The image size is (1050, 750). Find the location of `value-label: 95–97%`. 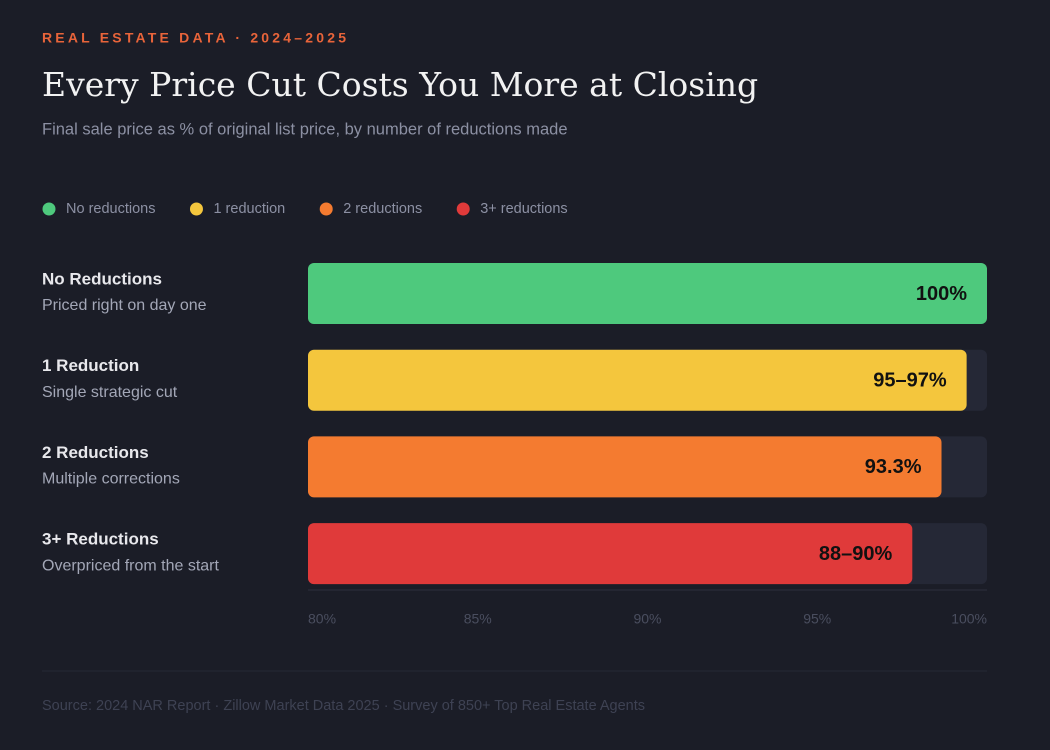

value-label: 95–97% is located at coordinates (910, 380).